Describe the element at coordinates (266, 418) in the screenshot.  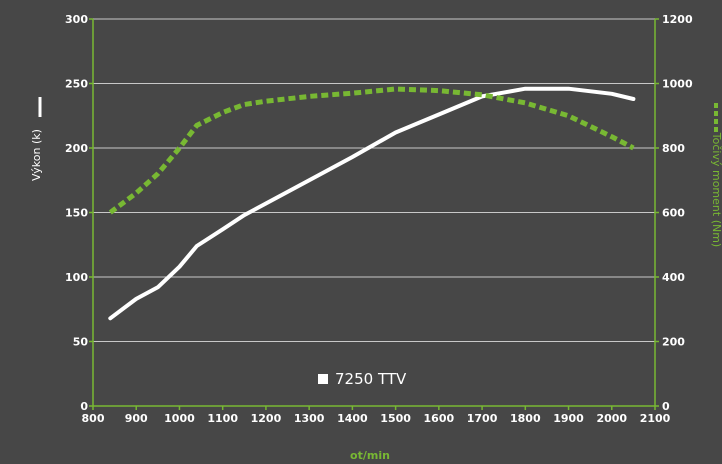
I see `x-tick-label: 1200` at that location.